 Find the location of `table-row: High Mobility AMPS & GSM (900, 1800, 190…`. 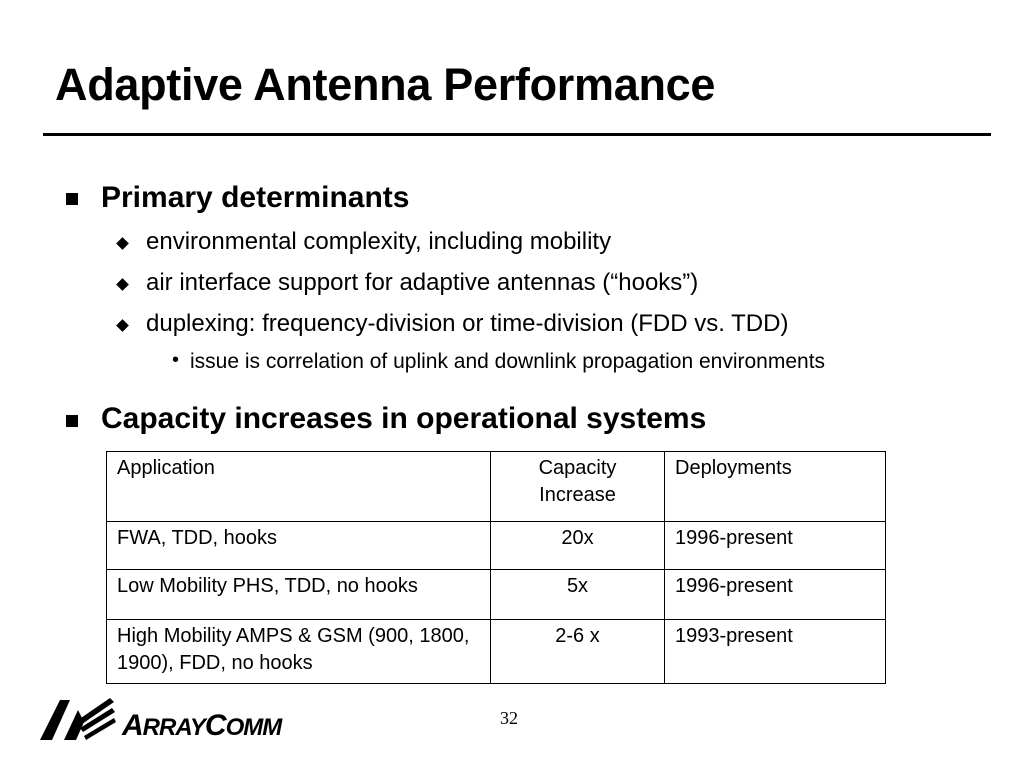

table-row: High Mobility AMPS & GSM (900, 1800, 190… is located at coordinates (496, 651).